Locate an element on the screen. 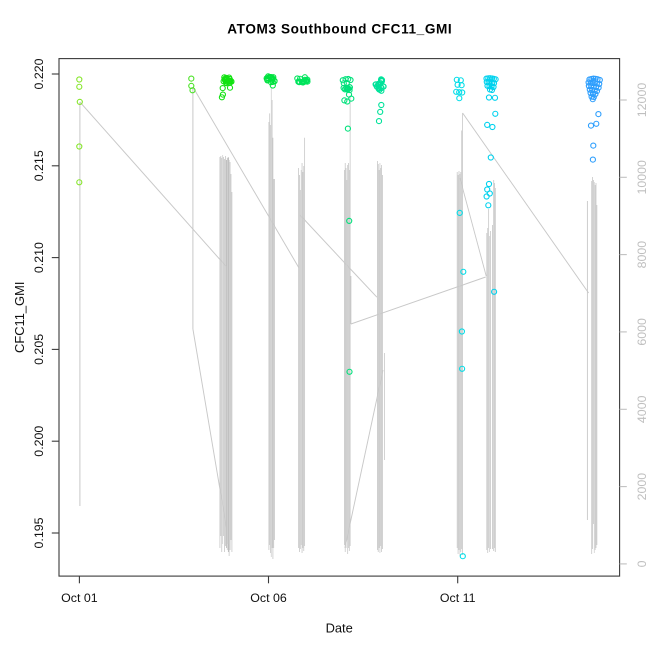 The width and height of the screenshot is (650, 655). svg-text: Date is located at coordinates (339, 627).